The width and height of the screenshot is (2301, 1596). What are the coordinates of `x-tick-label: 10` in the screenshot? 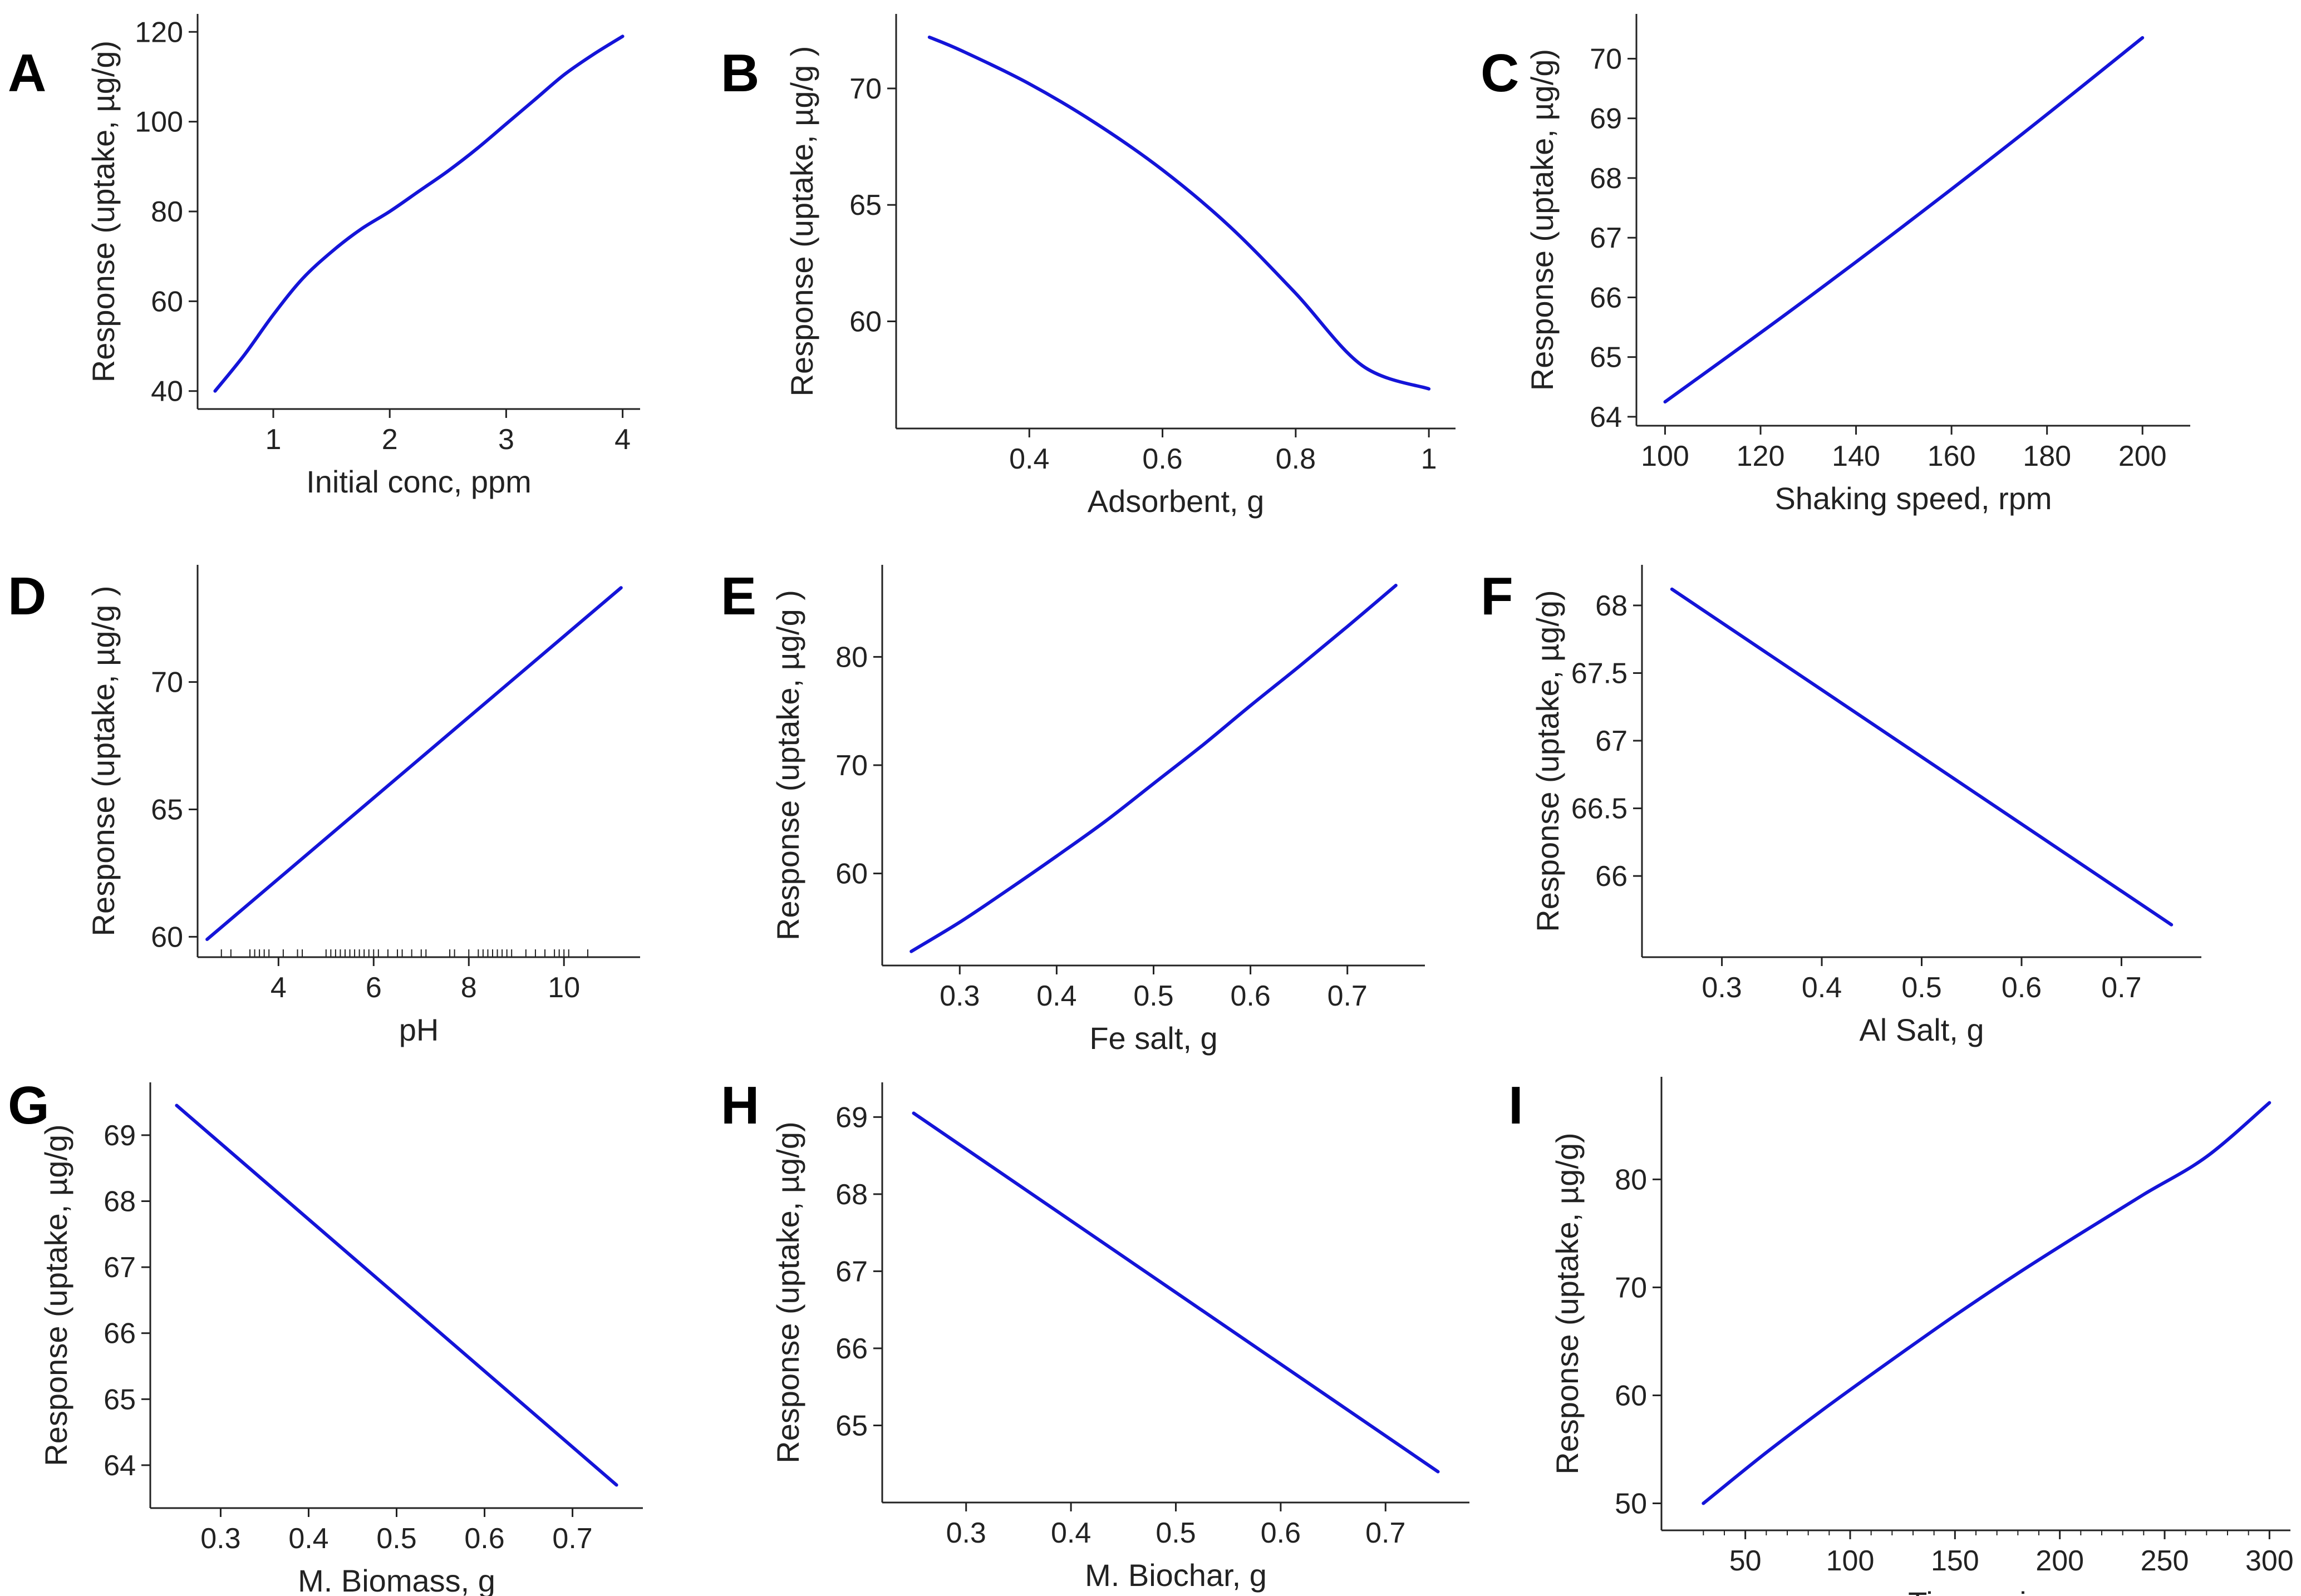 It's located at (564, 988).